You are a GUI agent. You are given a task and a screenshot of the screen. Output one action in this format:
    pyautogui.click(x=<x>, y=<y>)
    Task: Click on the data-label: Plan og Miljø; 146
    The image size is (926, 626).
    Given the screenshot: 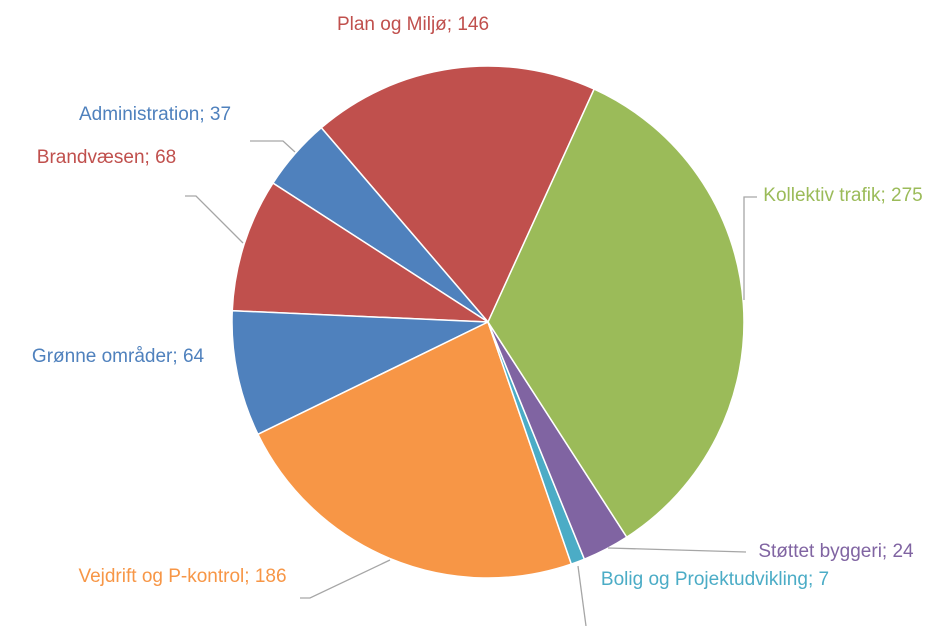 What is the action you would take?
    pyautogui.click(x=413, y=25)
    